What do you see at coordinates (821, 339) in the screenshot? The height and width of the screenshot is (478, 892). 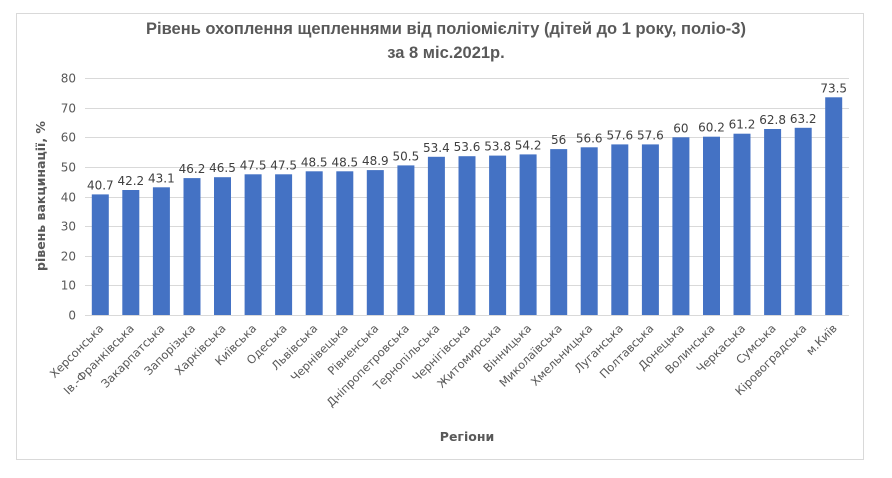 I see `x-tick-label: м.Київ` at bounding box center [821, 339].